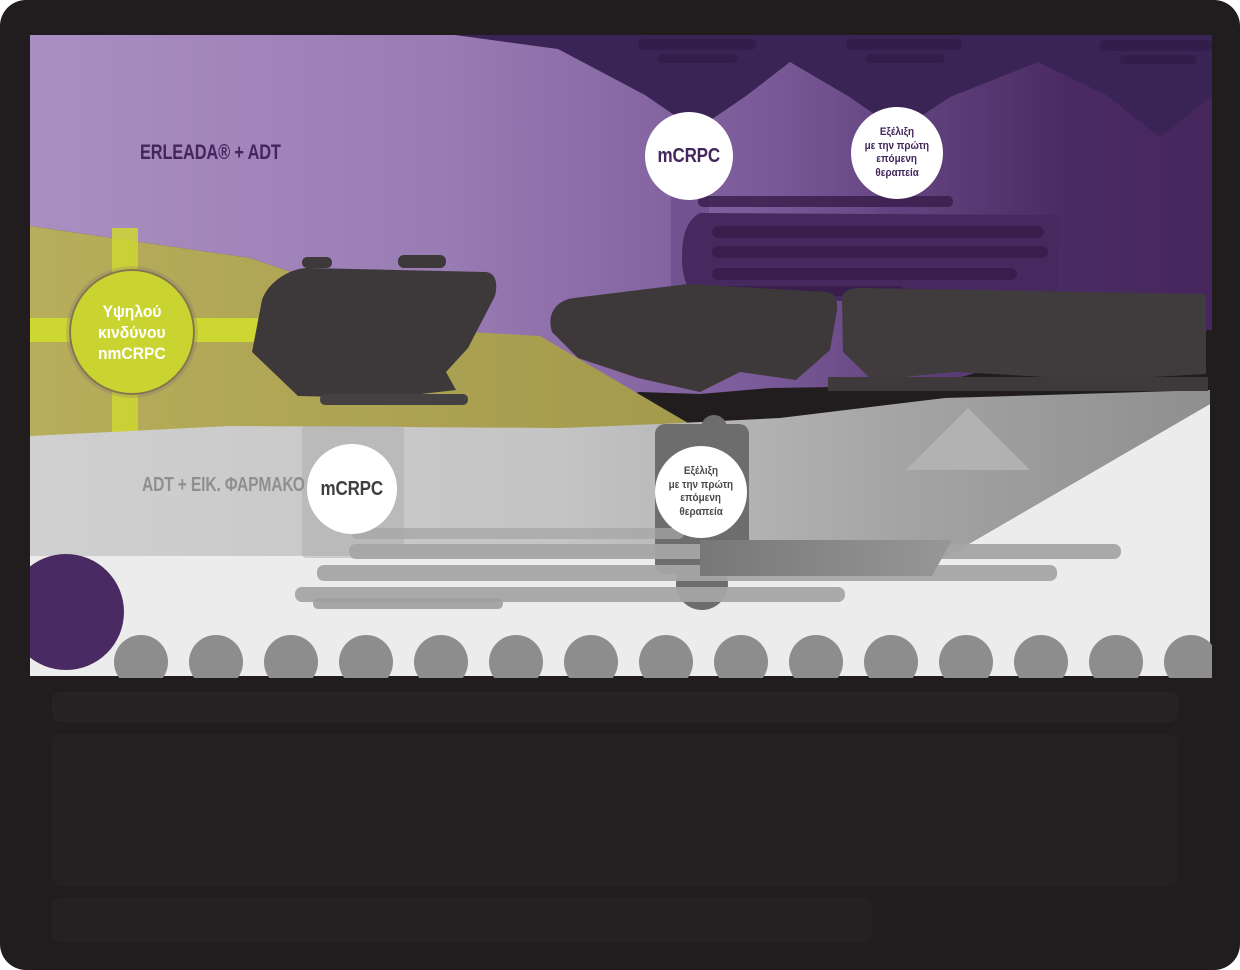 Image resolution: width=1240 pixels, height=970 pixels. I want to click on timeline-bar, so click(826, 558).